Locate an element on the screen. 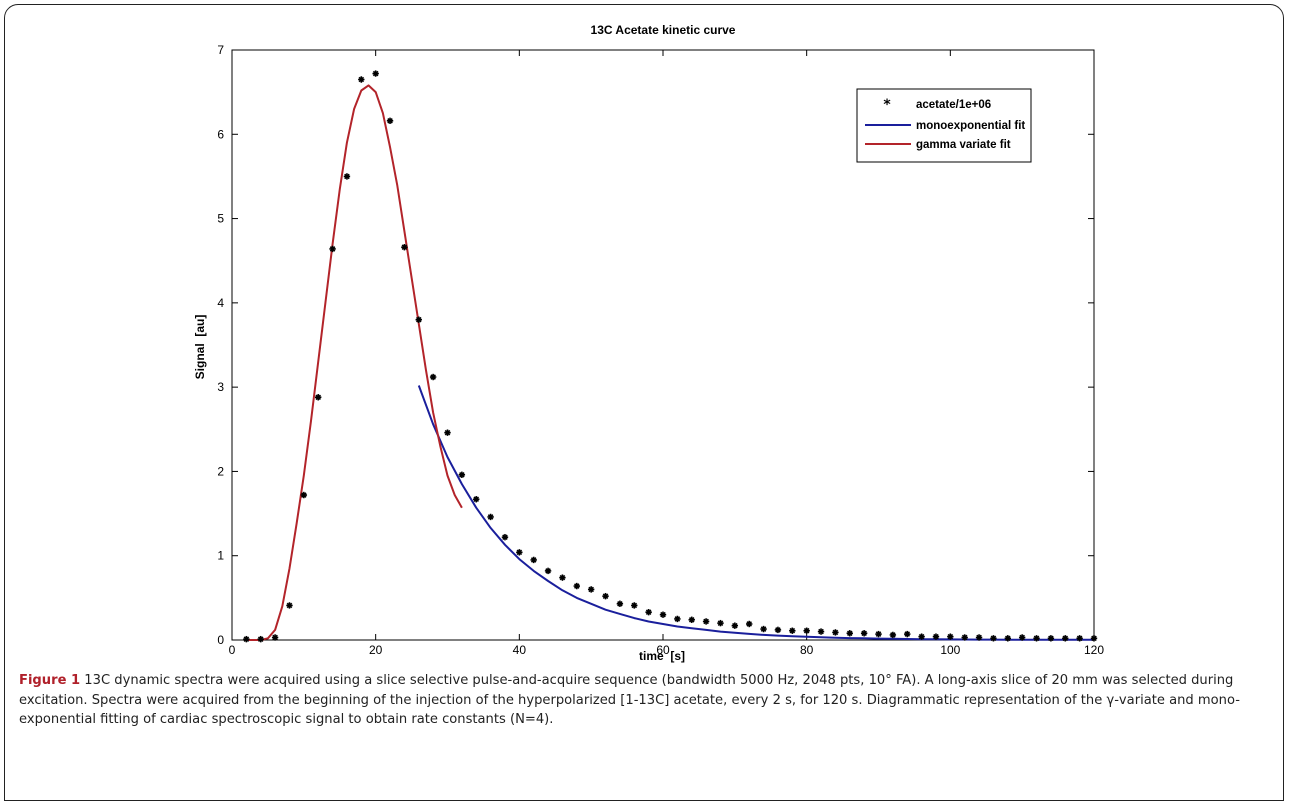 This screenshot has height=805, width=1289. x-tick-label: 60 is located at coordinates (663, 650).